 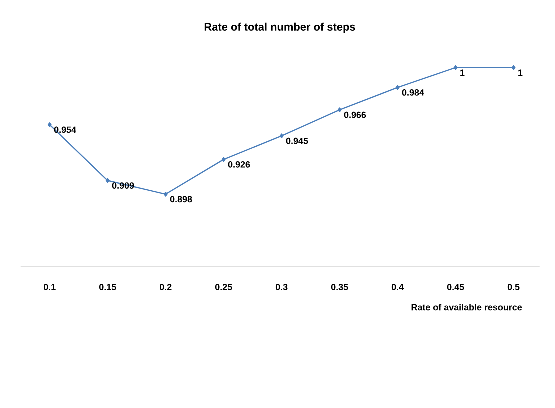 I want to click on data-label: 0.984, so click(x=413, y=93).